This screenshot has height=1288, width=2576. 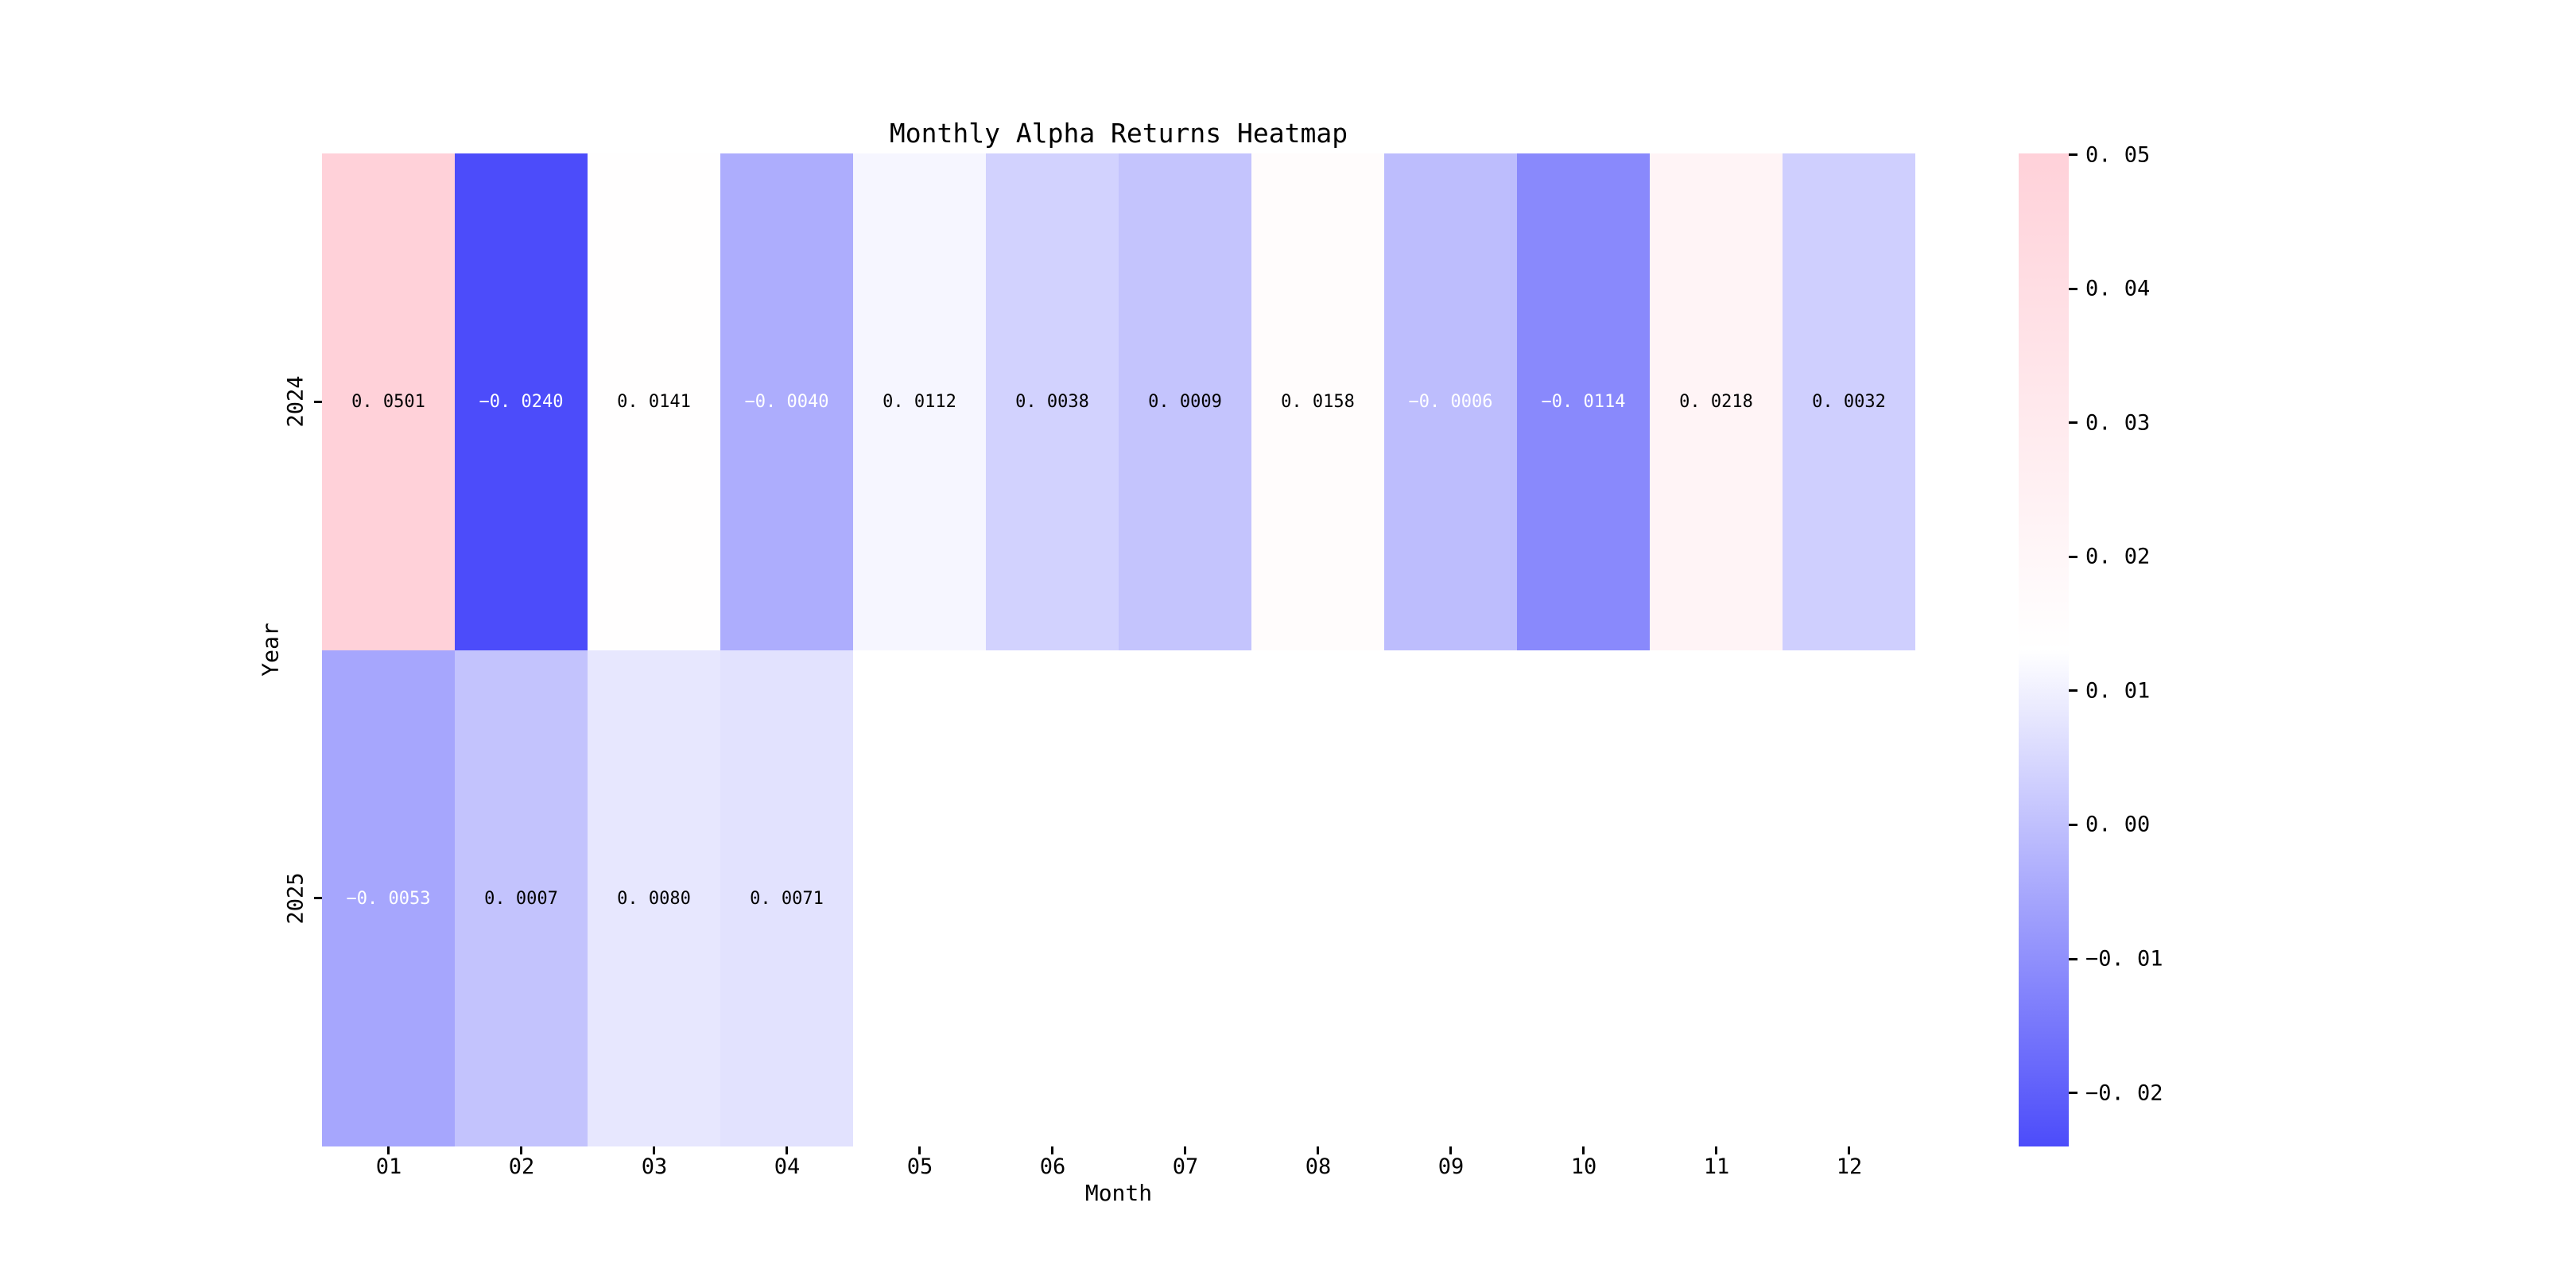 I want to click on cell-value-label: 0. 0501, so click(x=388, y=402).